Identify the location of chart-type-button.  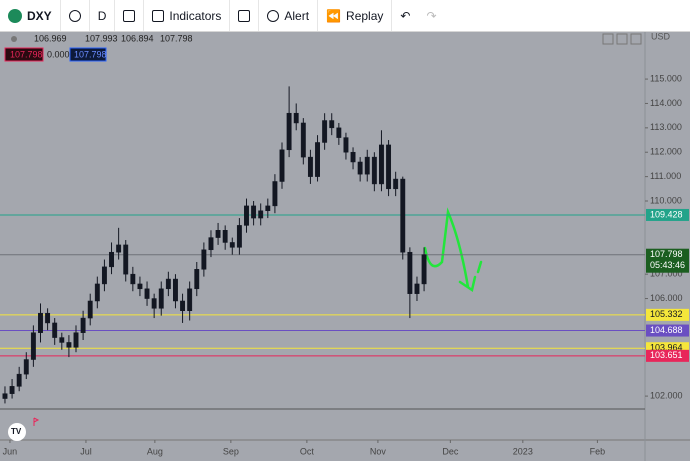
(130, 15).